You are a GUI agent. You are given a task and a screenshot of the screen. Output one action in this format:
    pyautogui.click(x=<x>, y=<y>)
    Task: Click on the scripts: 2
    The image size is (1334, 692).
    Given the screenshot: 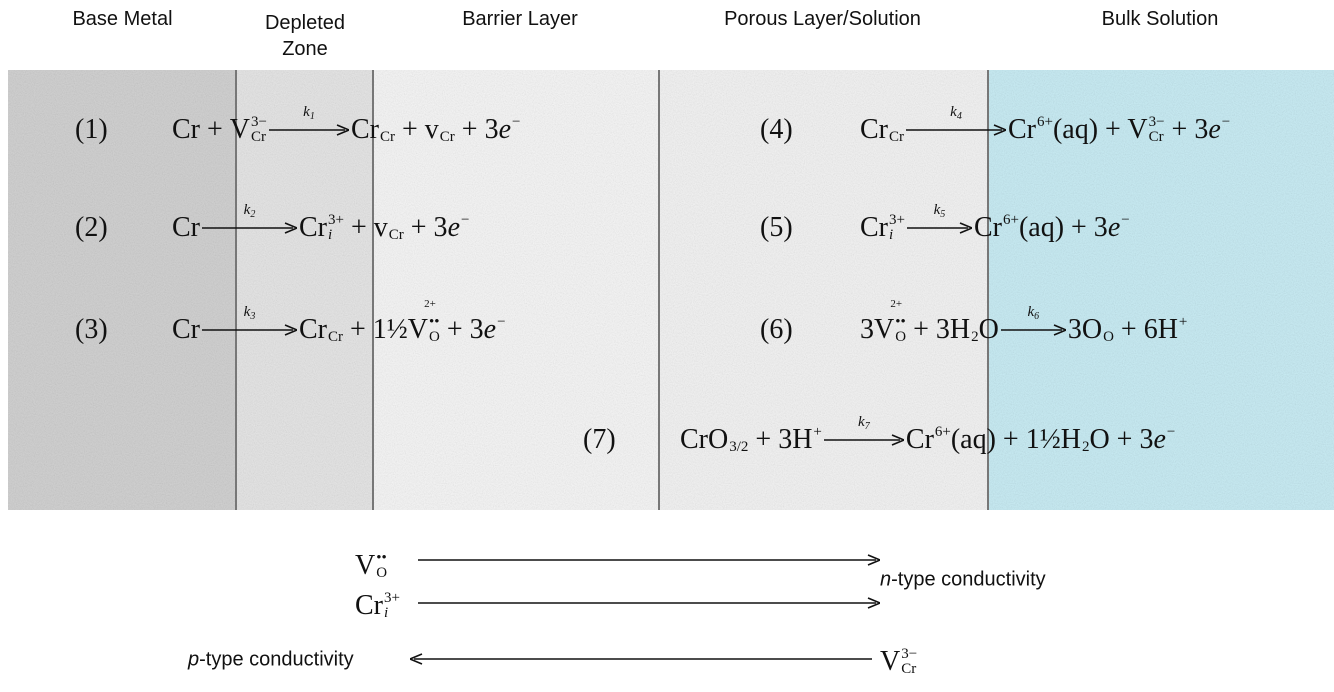 What is the action you would take?
    pyautogui.click(x=1086, y=440)
    